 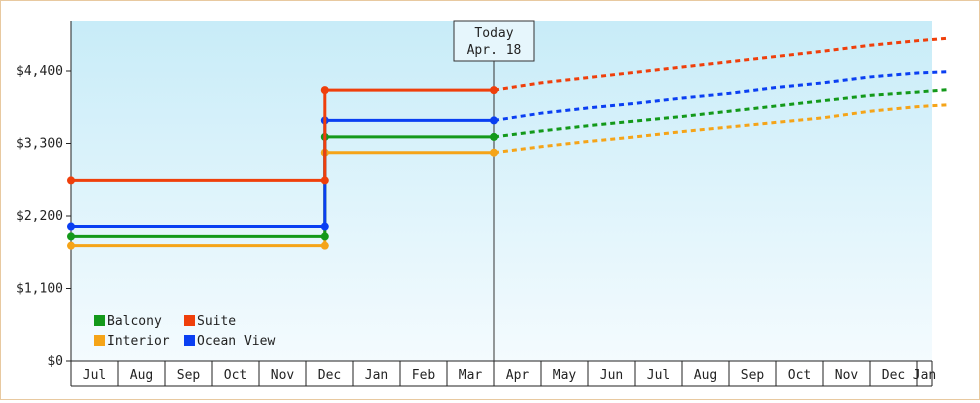 I want to click on legend-label-ocean-view: Ocean View, so click(x=236, y=341).